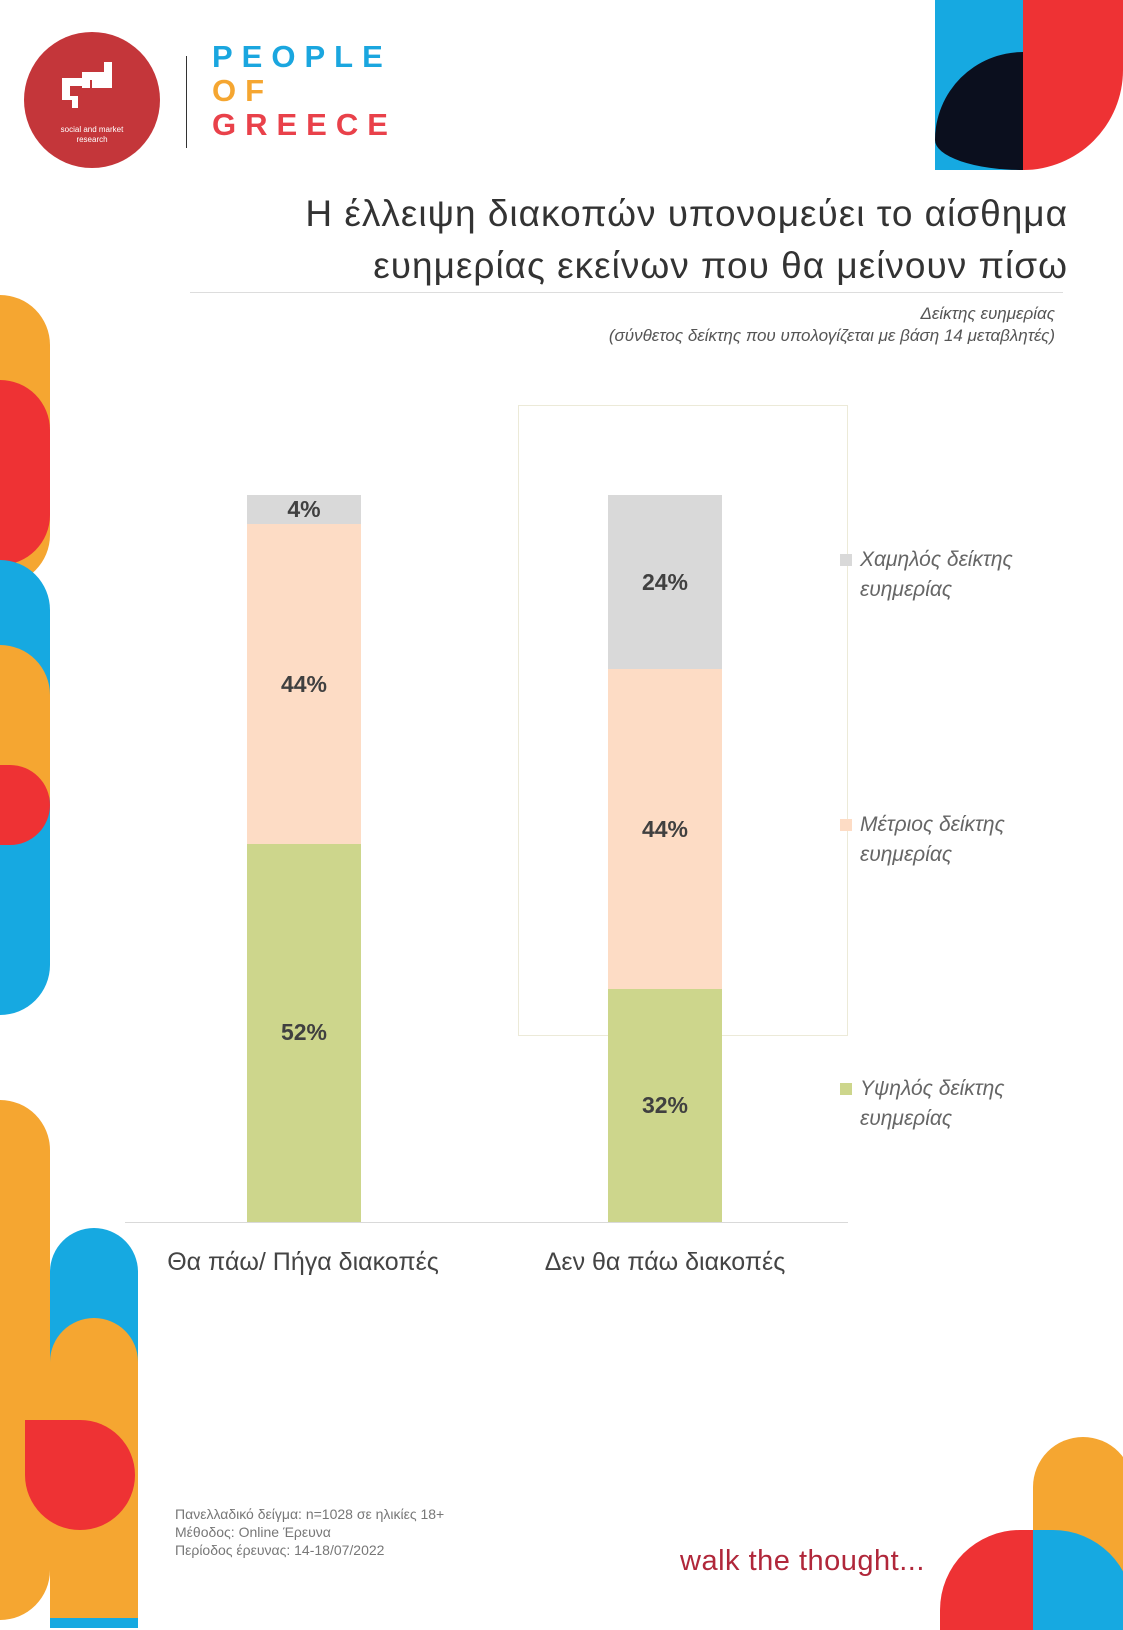 Image resolution: width=1123 pixels, height=1630 pixels. Describe the element at coordinates (80, 1475) in the screenshot. I see `decor-bl-red` at that location.